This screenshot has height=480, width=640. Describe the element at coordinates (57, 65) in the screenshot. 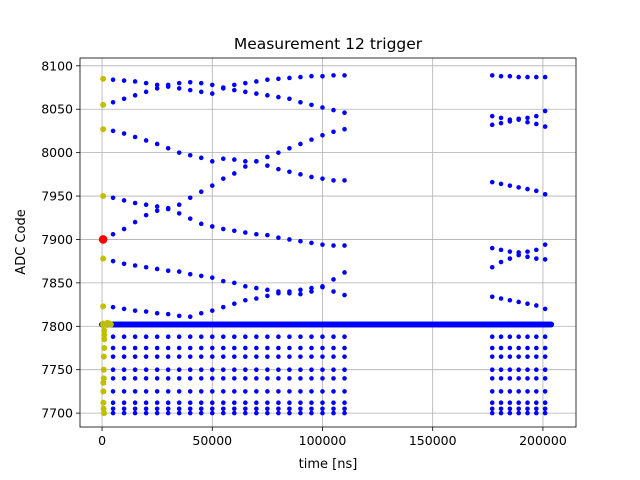

I see `y-tick-label: 8100` at that location.